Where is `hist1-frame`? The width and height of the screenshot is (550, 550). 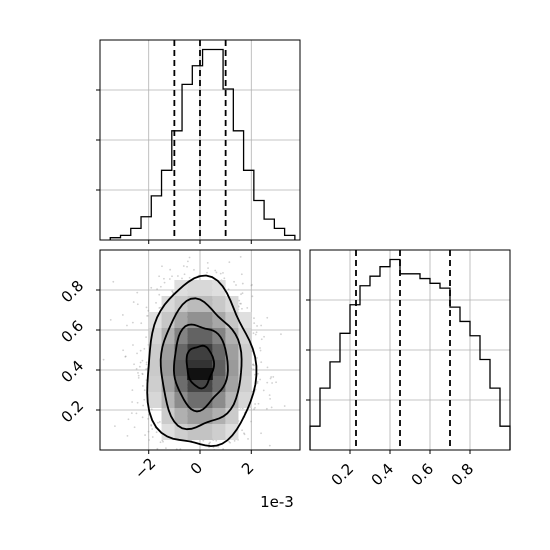 hist1-frame is located at coordinates (200, 140).